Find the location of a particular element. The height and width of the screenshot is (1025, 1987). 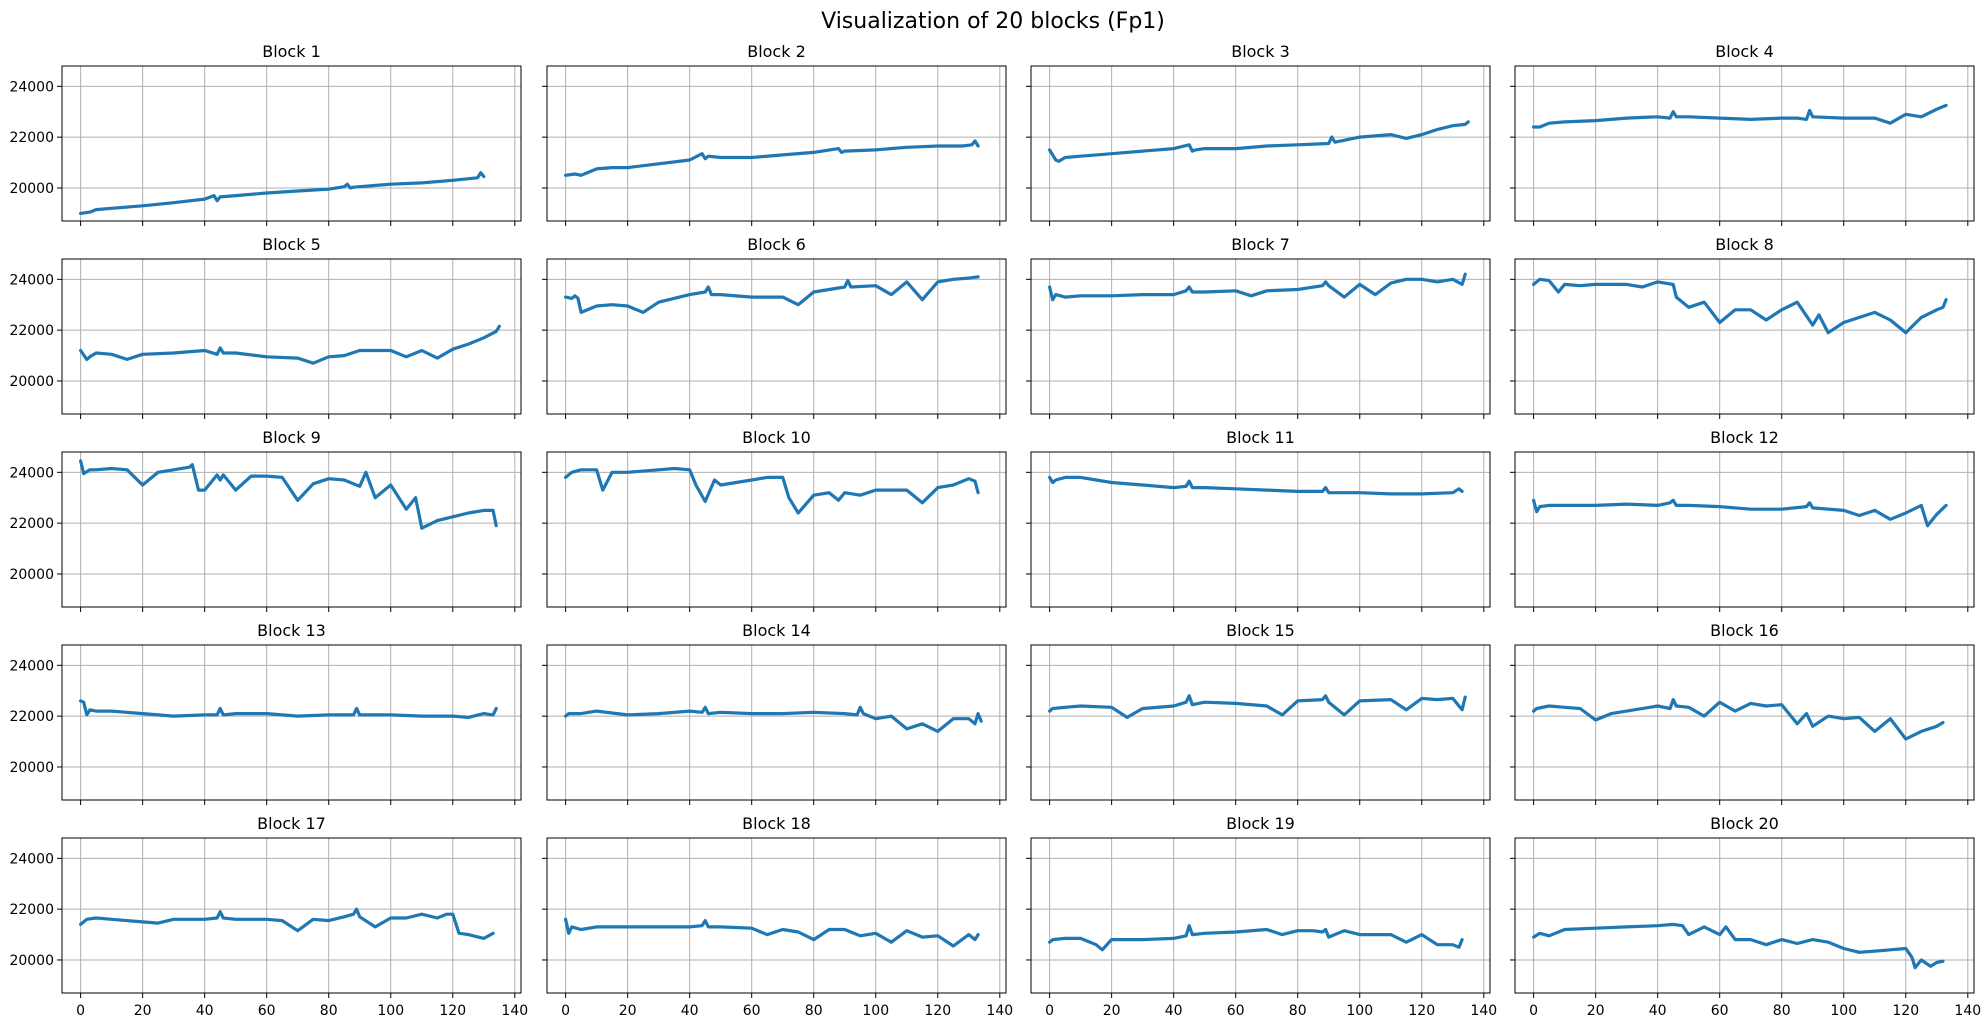

panel-block-16: Block 16 is located at coordinates (1742, 713).